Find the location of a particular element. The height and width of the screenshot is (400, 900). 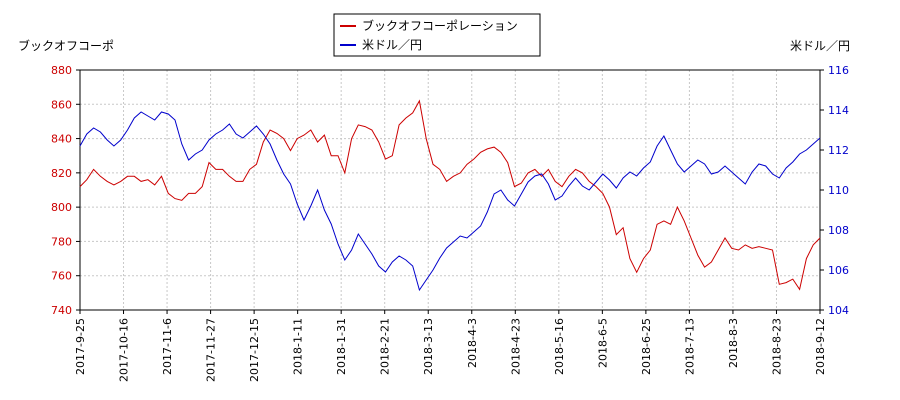

left-tick-label: 740 is located at coordinates (61, 310).